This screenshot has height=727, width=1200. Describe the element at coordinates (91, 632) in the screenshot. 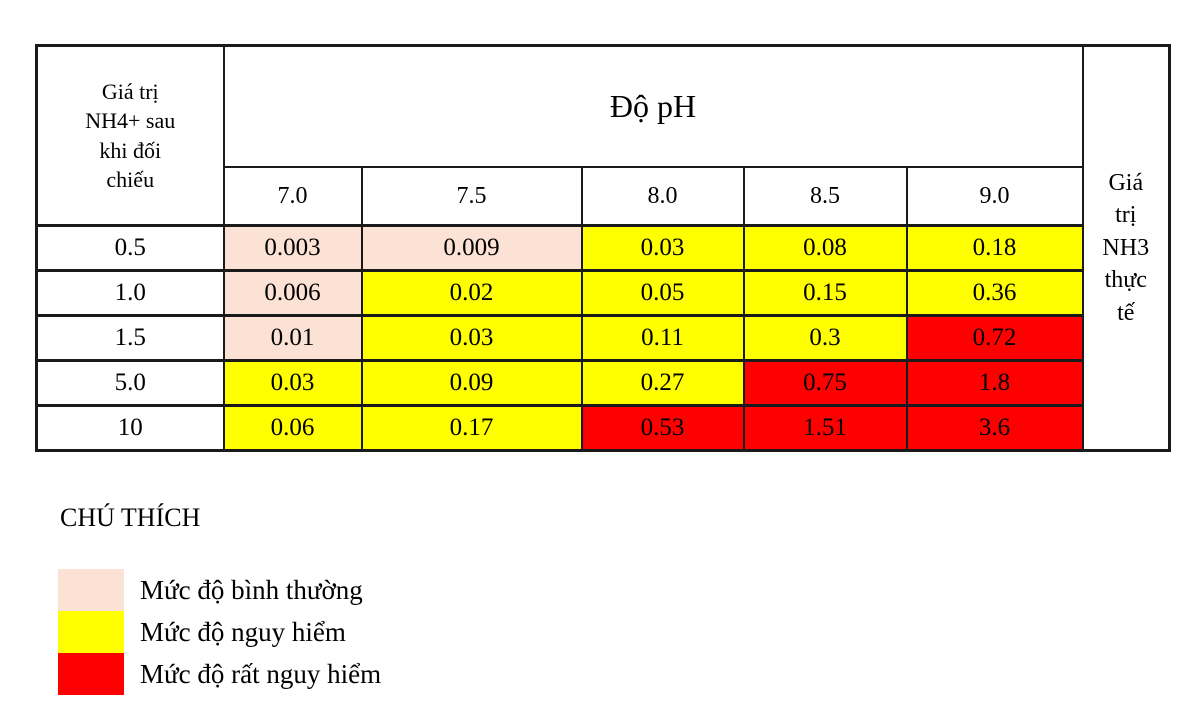

I see `danger-level-swatch` at that location.